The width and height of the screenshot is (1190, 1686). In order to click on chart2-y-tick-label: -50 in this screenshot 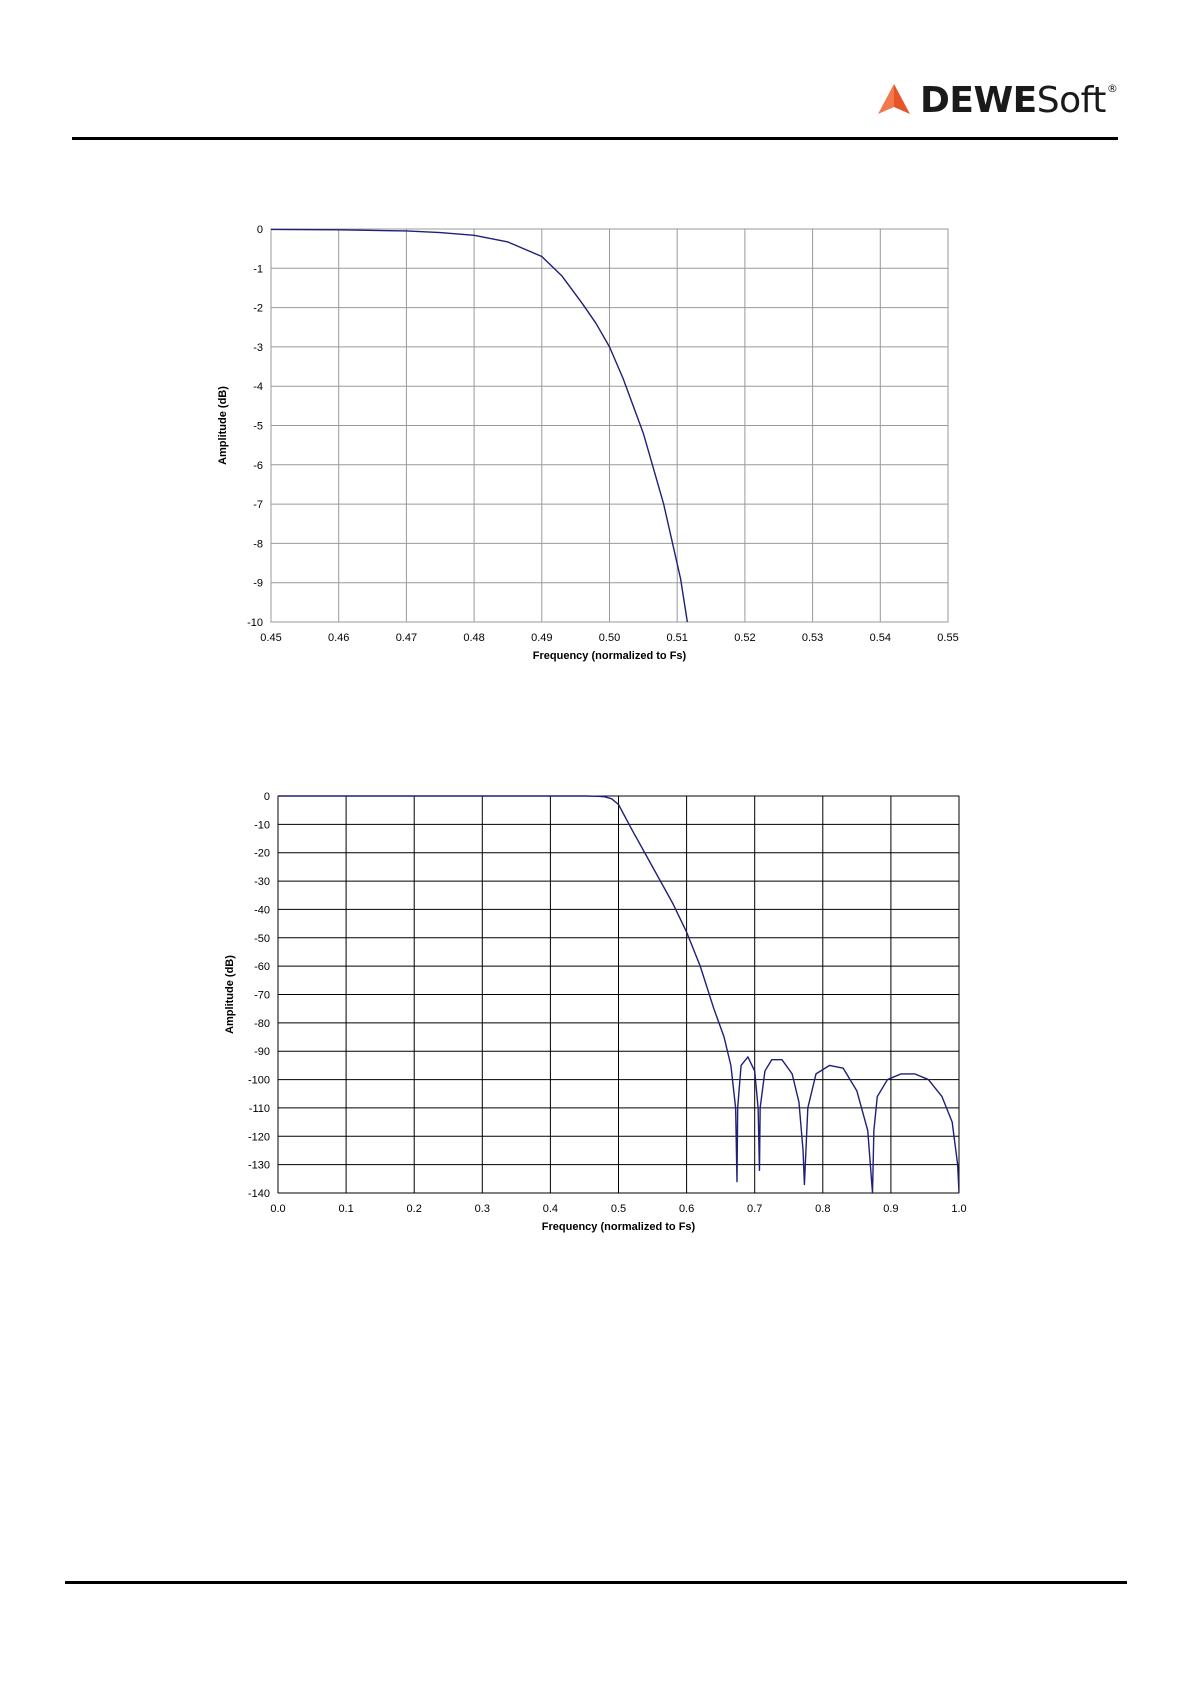, I will do `click(262, 939)`.